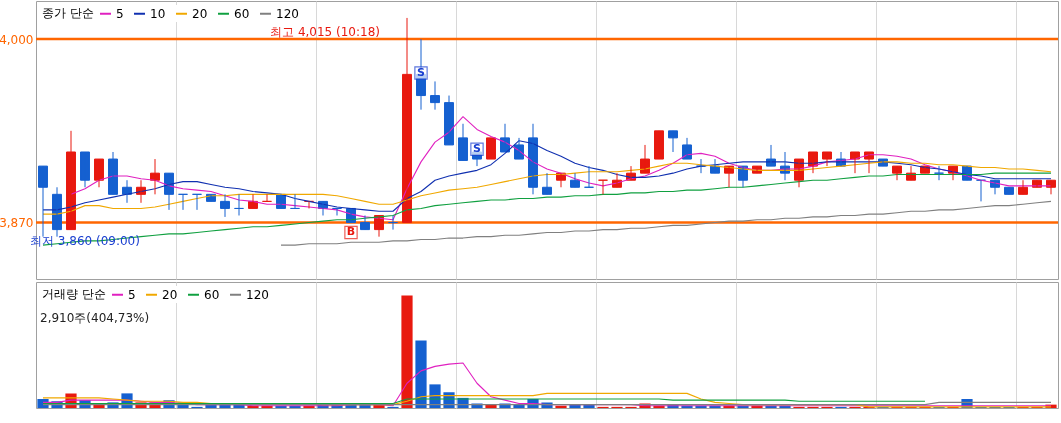  What do you see at coordinates (68, 13) in the screenshot?
I see `legend-title: 종가 단순` at bounding box center [68, 13].